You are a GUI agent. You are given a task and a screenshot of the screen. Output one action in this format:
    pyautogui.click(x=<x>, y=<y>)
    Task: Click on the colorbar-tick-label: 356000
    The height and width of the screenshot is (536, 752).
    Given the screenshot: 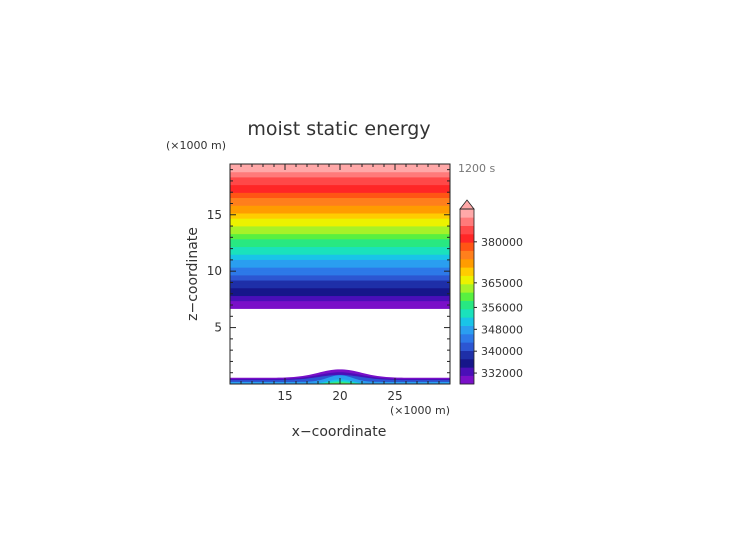 What is the action you would take?
    pyautogui.click(x=502, y=307)
    